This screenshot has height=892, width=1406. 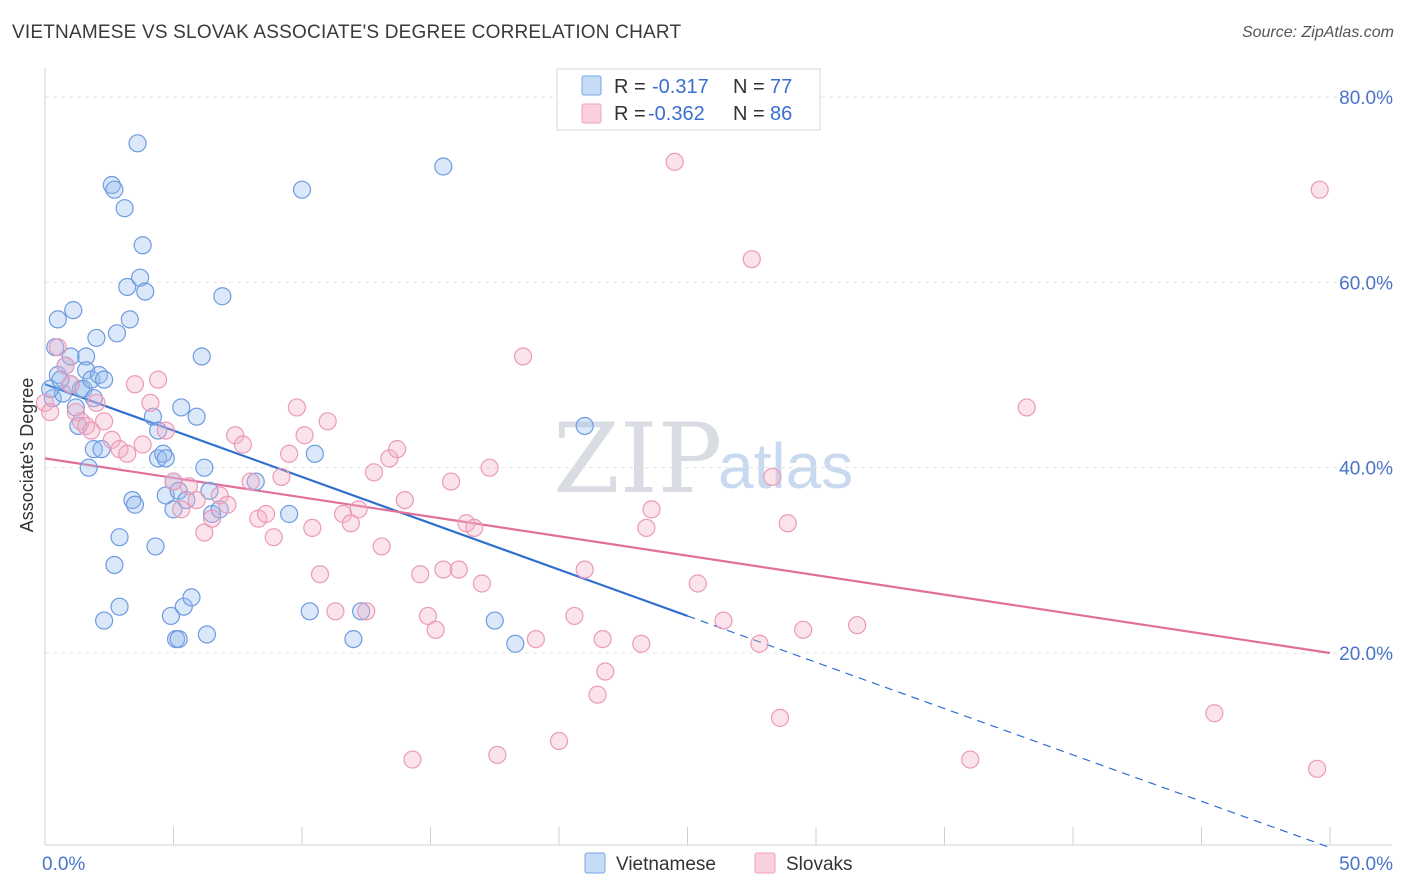 What do you see at coordinates (688, 99) in the screenshot?
I see `stats-legend: R = -0.317 N = 77 R = -0.362 N = 86` at bounding box center [688, 99].